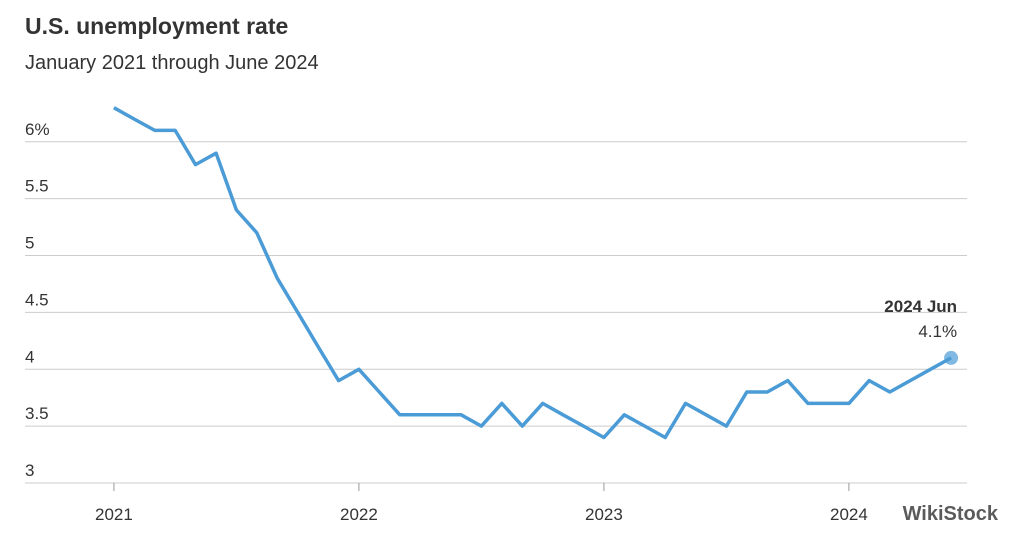  I want to click on y-tick-label: 6%, so click(37, 129).